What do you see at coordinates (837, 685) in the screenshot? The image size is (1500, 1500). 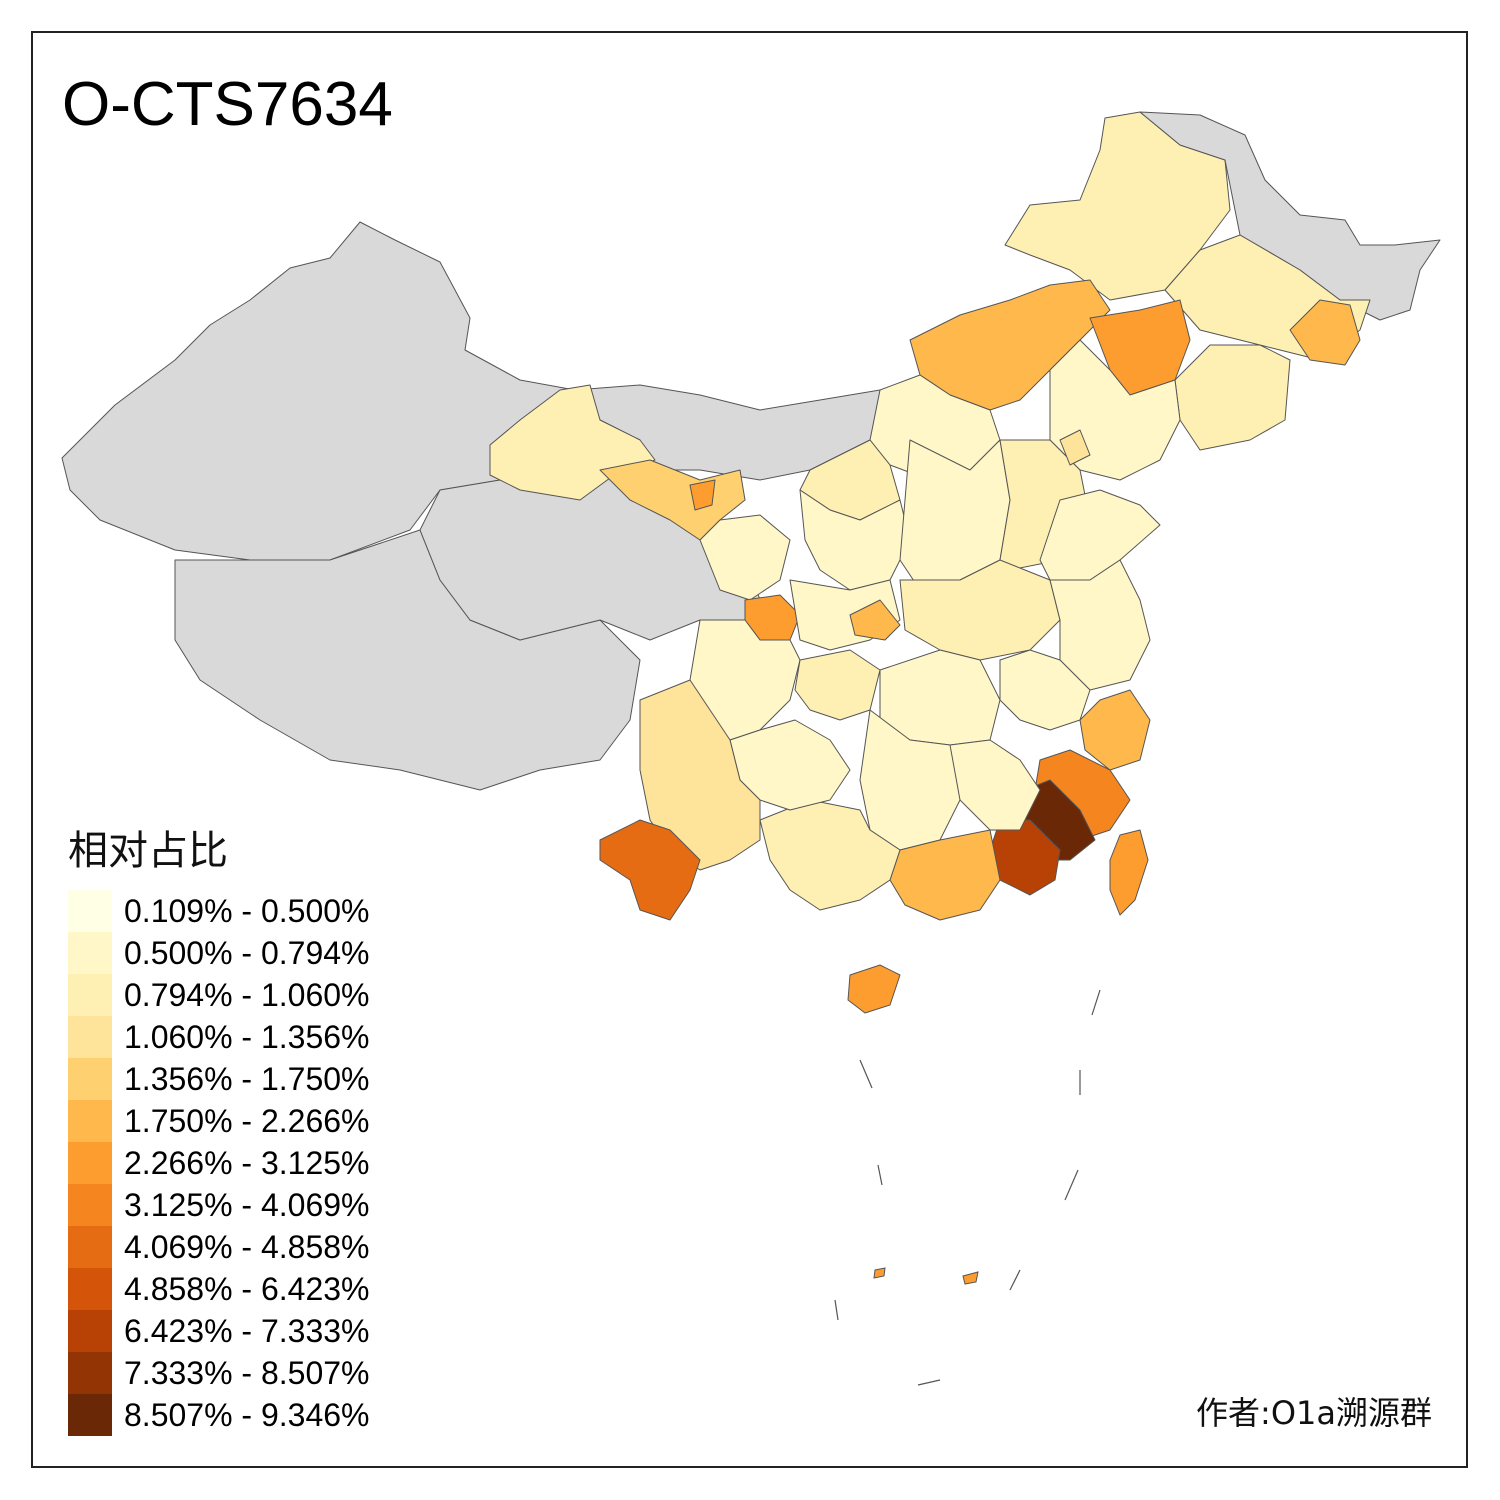 I see `region-chongqing` at bounding box center [837, 685].